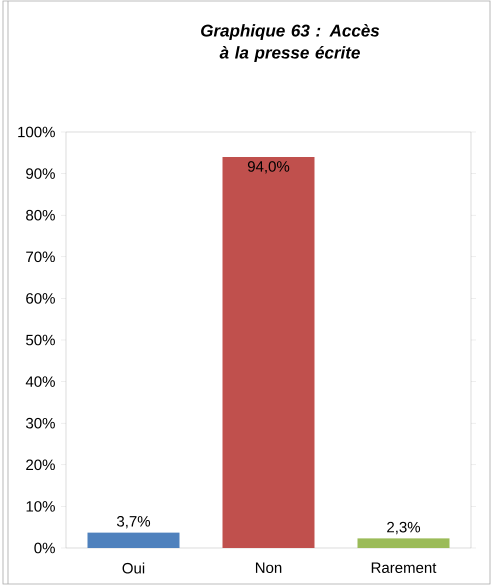 The image size is (491, 585). Describe the element at coordinates (40, 423) in the screenshot. I see `y-tick-label: 30%` at that location.